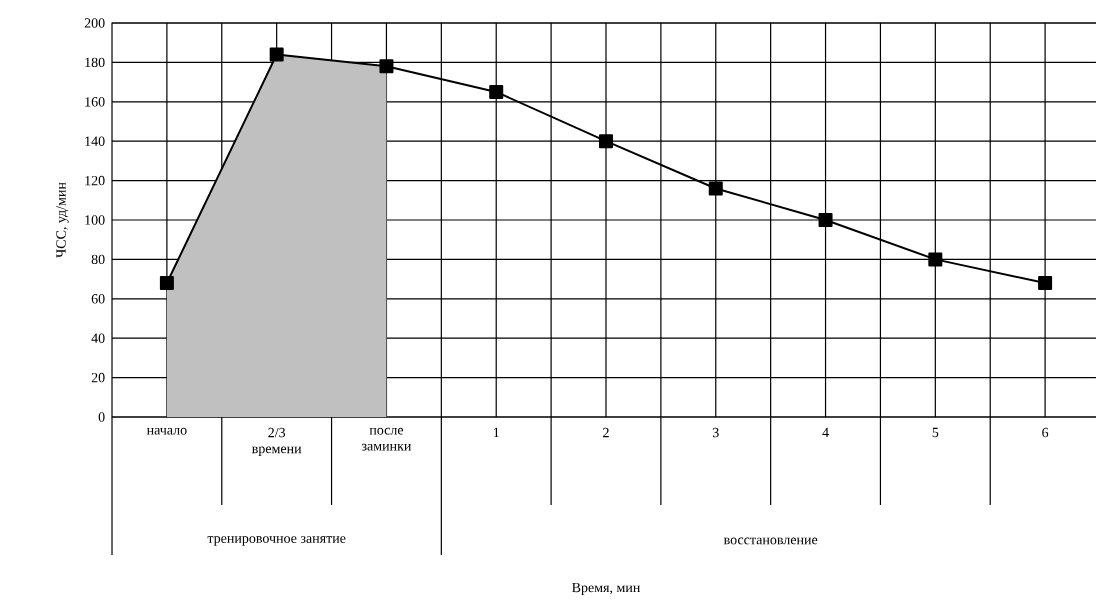 The height and width of the screenshot is (601, 1096). I want to click on y-tick-label: 180, so click(95, 62).